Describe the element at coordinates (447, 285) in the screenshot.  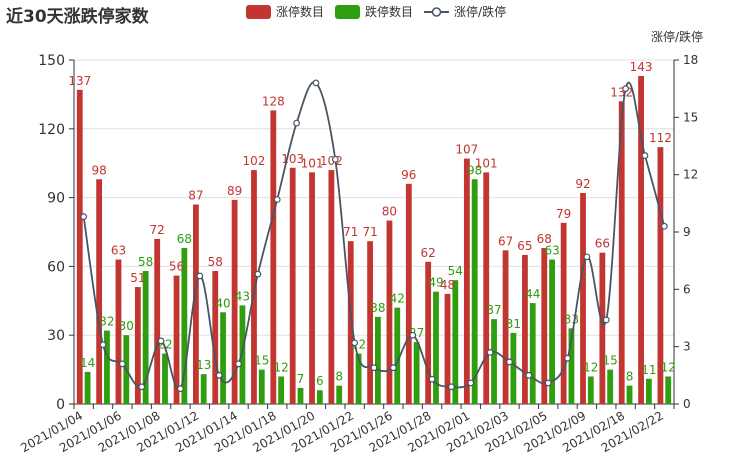
I see `data-label-limit-up: 48` at that location.